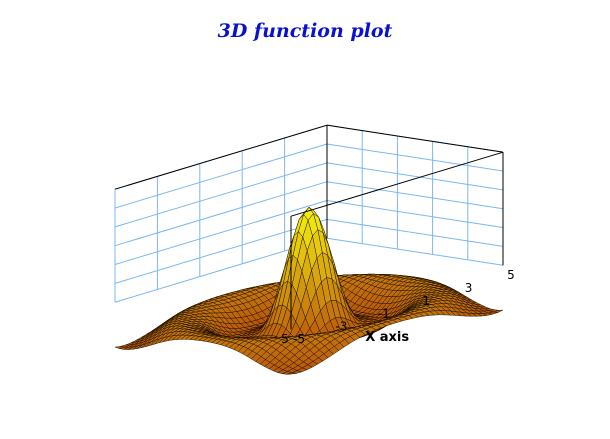 This screenshot has height=439, width=610. What do you see at coordinates (387, 337) in the screenshot?
I see `x-axis-label: X axis` at bounding box center [387, 337].